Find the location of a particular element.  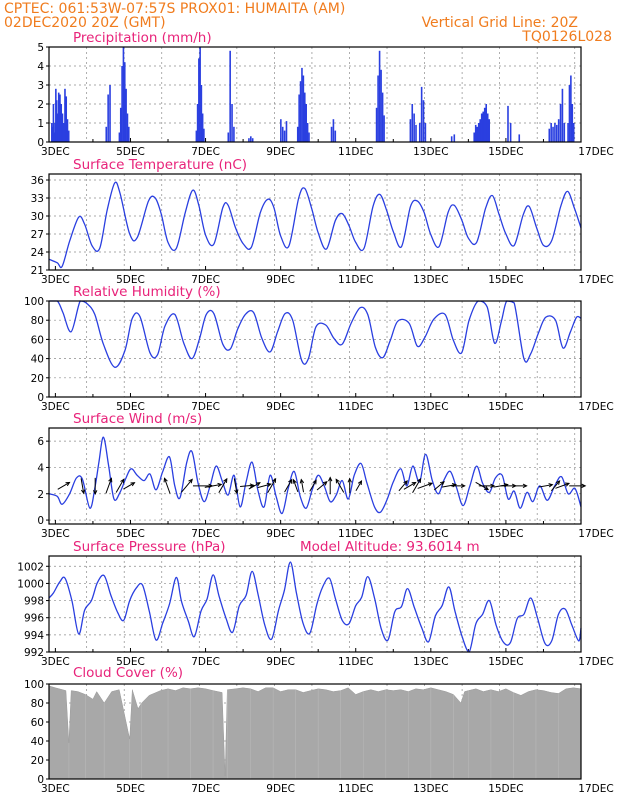

precip-ytick-label: 2 is located at coordinates (40, 105).